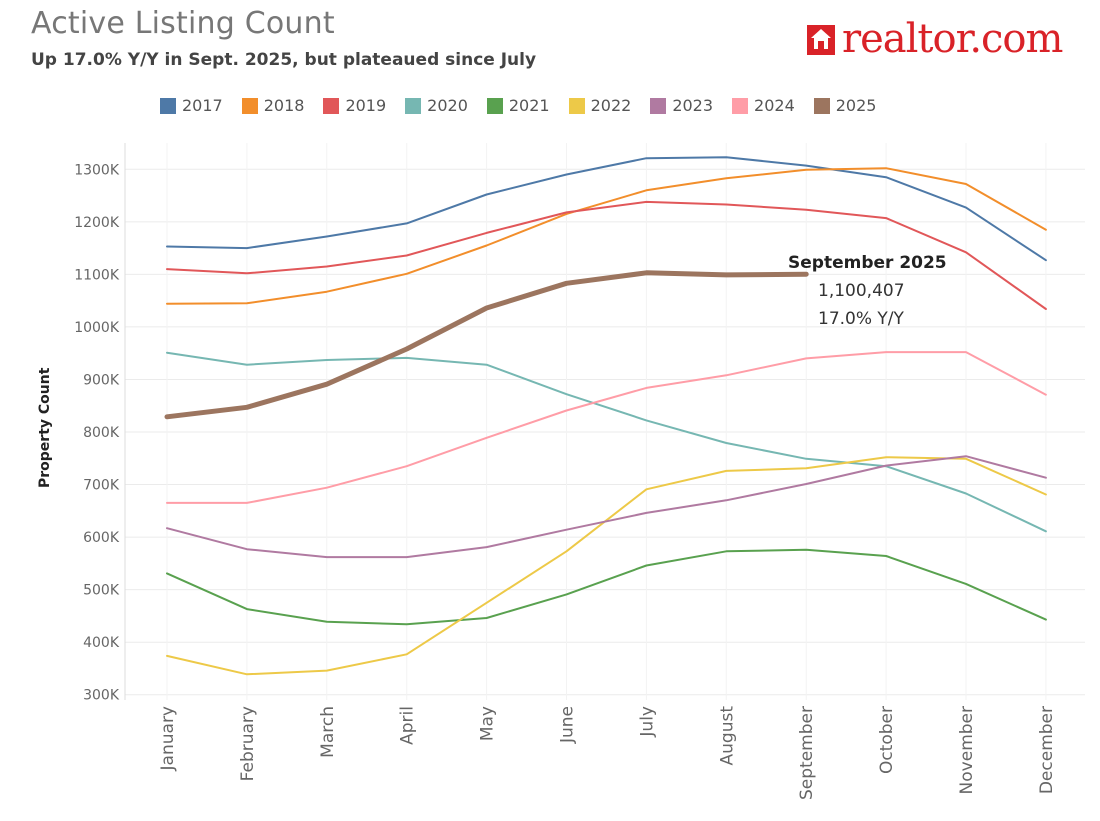 This screenshot has width=1100, height=821. Describe the element at coordinates (861, 319) in the screenshot. I see `annotation-yoy: 17.0% Y/Y` at that location.